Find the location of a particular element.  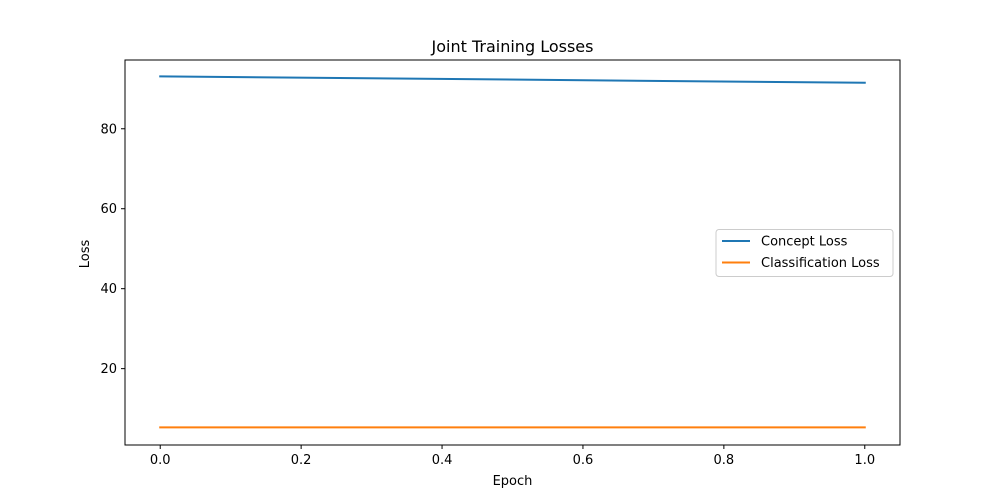

series-line-concept-loss is located at coordinates (512, 79).